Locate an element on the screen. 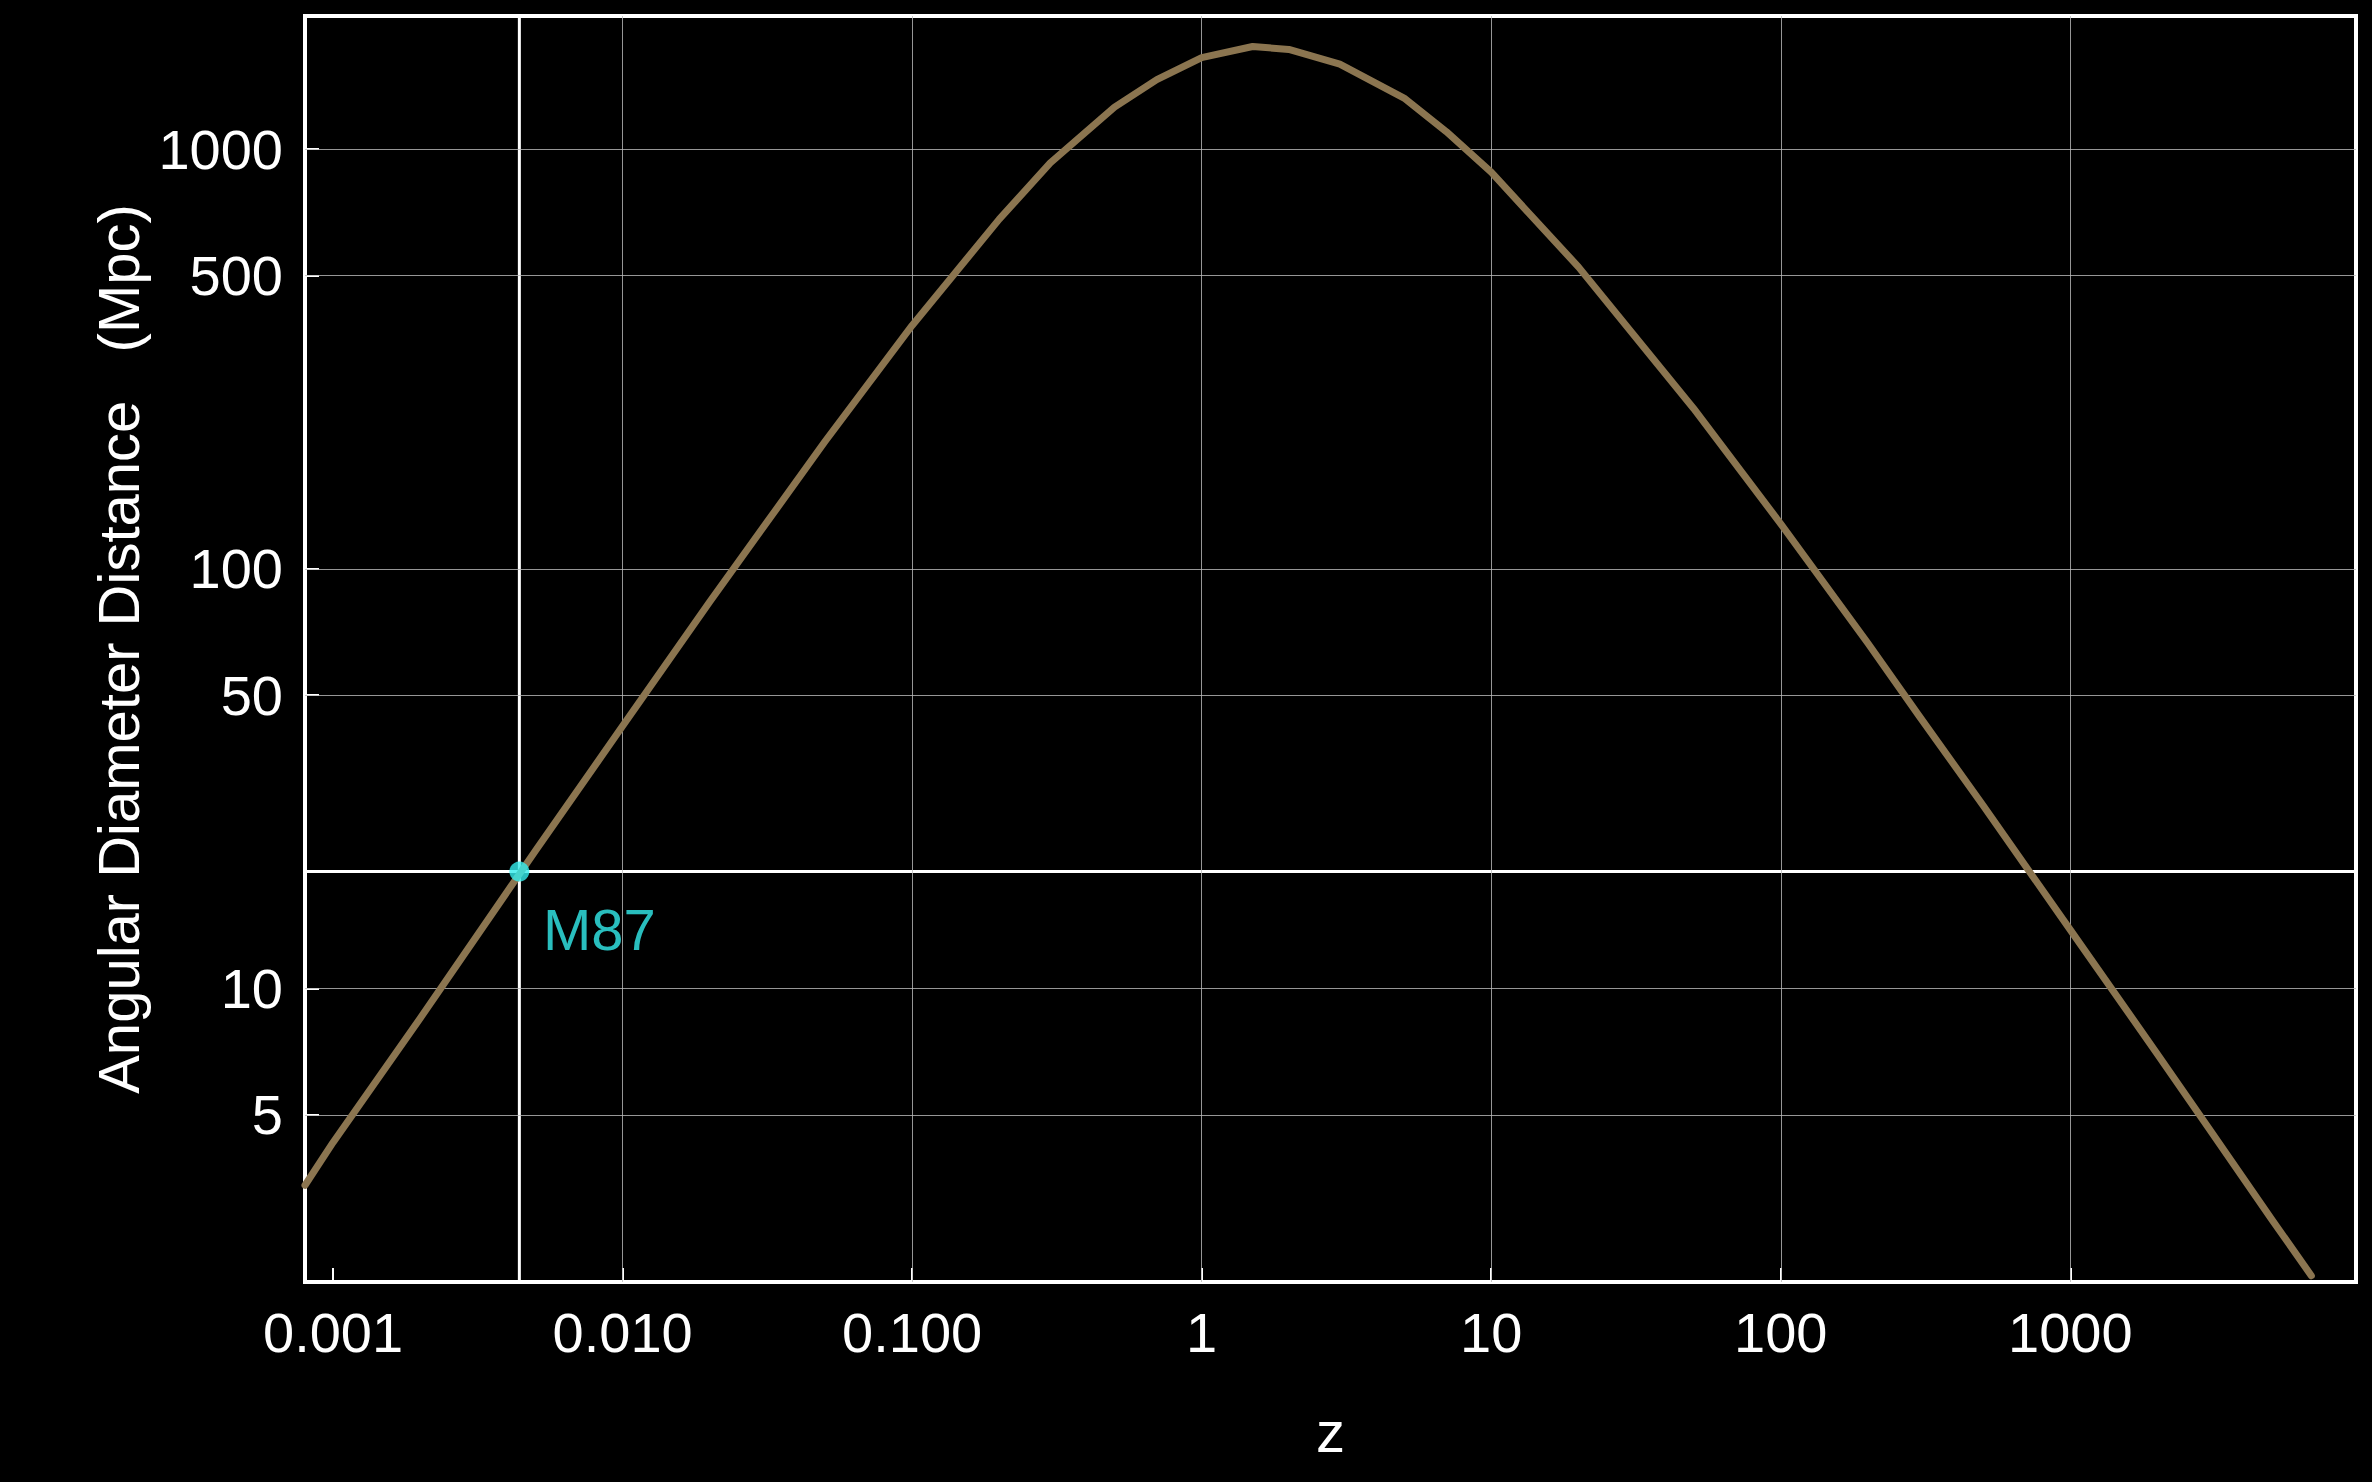 The height and width of the screenshot is (1482, 2372). x-tick-label: 0.100 is located at coordinates (912, 1332).